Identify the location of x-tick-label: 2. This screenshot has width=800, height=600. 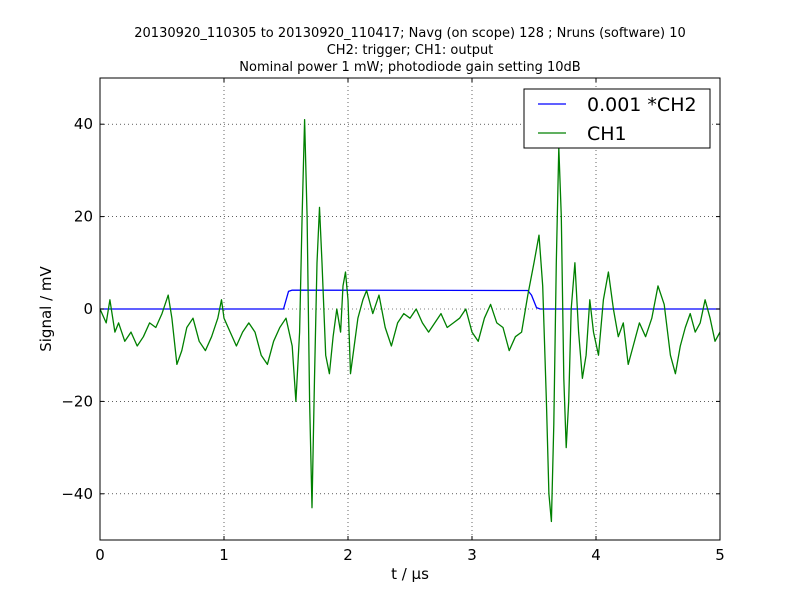
(348, 555).